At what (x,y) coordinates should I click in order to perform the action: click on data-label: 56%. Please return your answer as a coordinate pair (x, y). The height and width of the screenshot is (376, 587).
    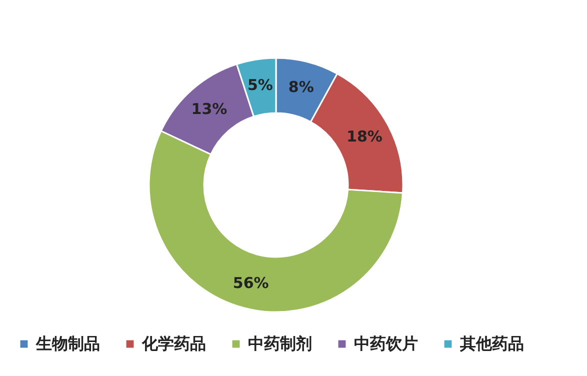
    Looking at the image, I should click on (250, 283).